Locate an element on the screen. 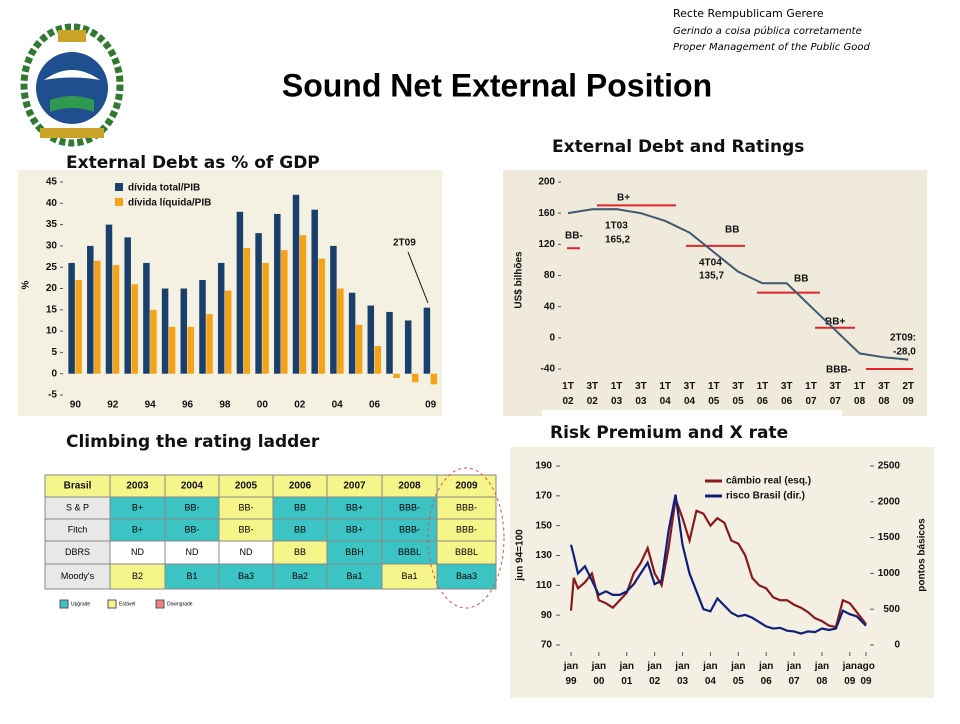 The width and height of the screenshot is (960, 724). x-tick-label: 1T 08 is located at coordinates (860, 394).